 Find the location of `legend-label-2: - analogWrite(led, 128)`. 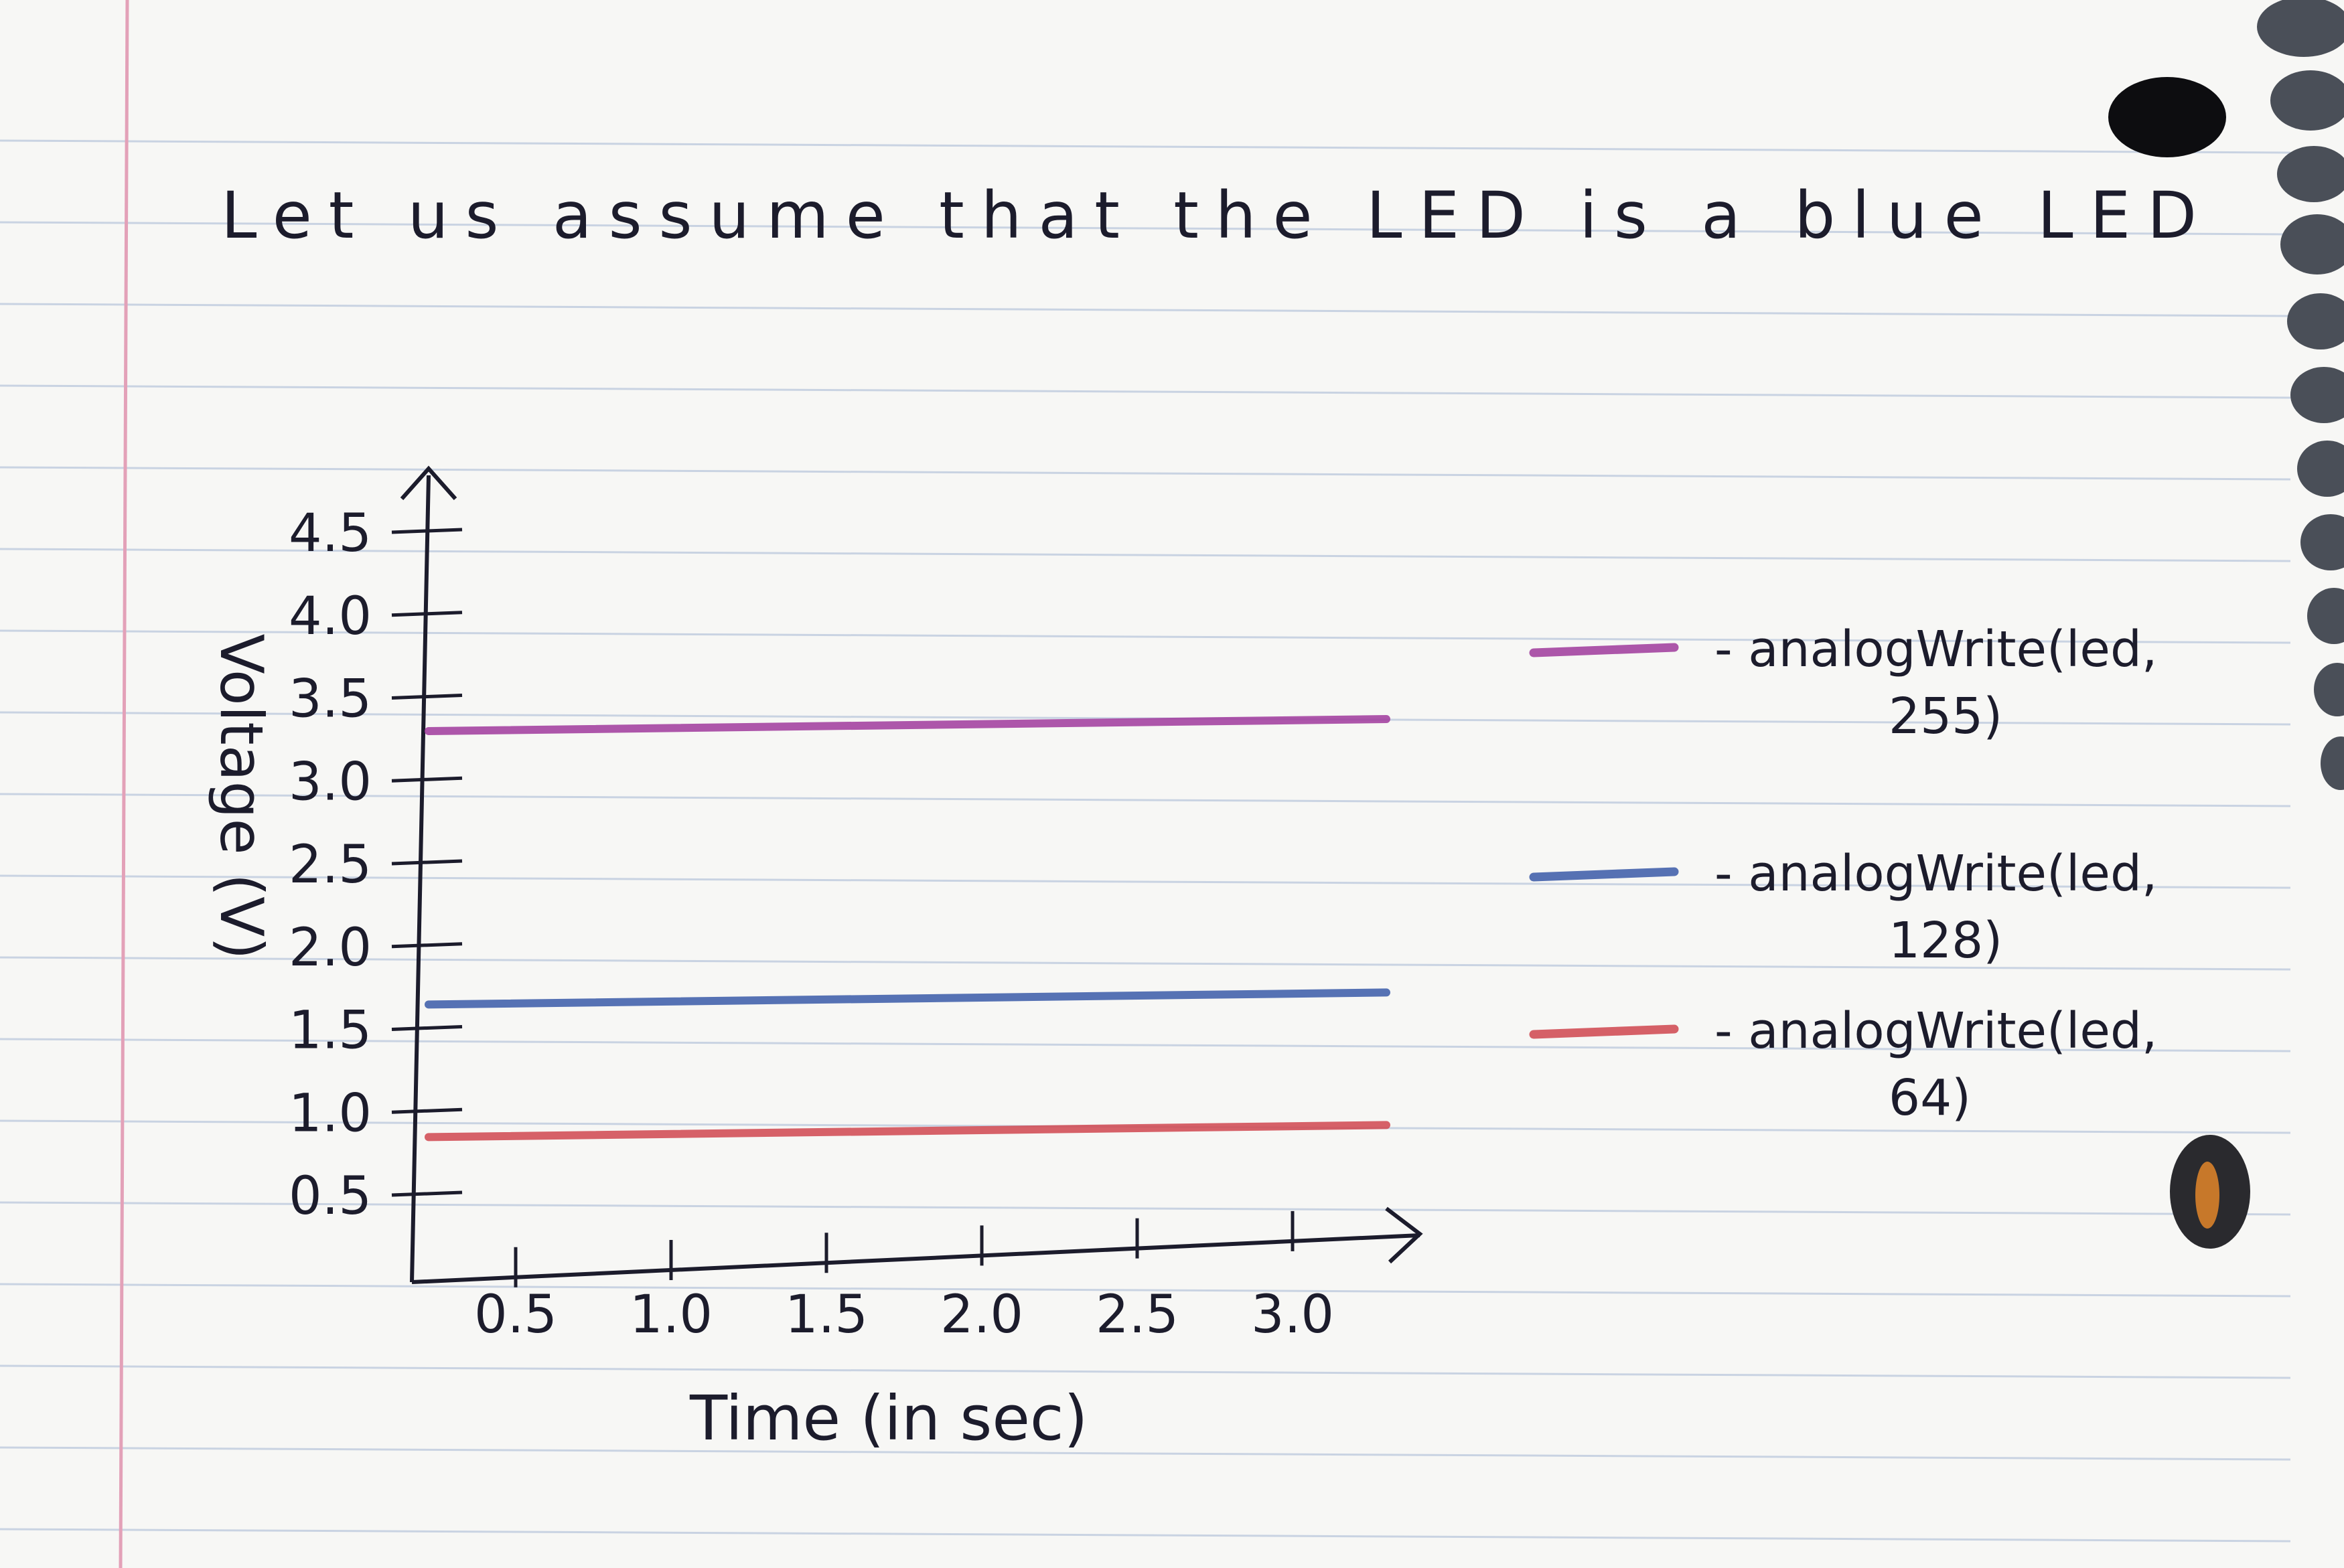

legend-label-2: - analogWrite(led, 128) is located at coordinates (1935, 907).